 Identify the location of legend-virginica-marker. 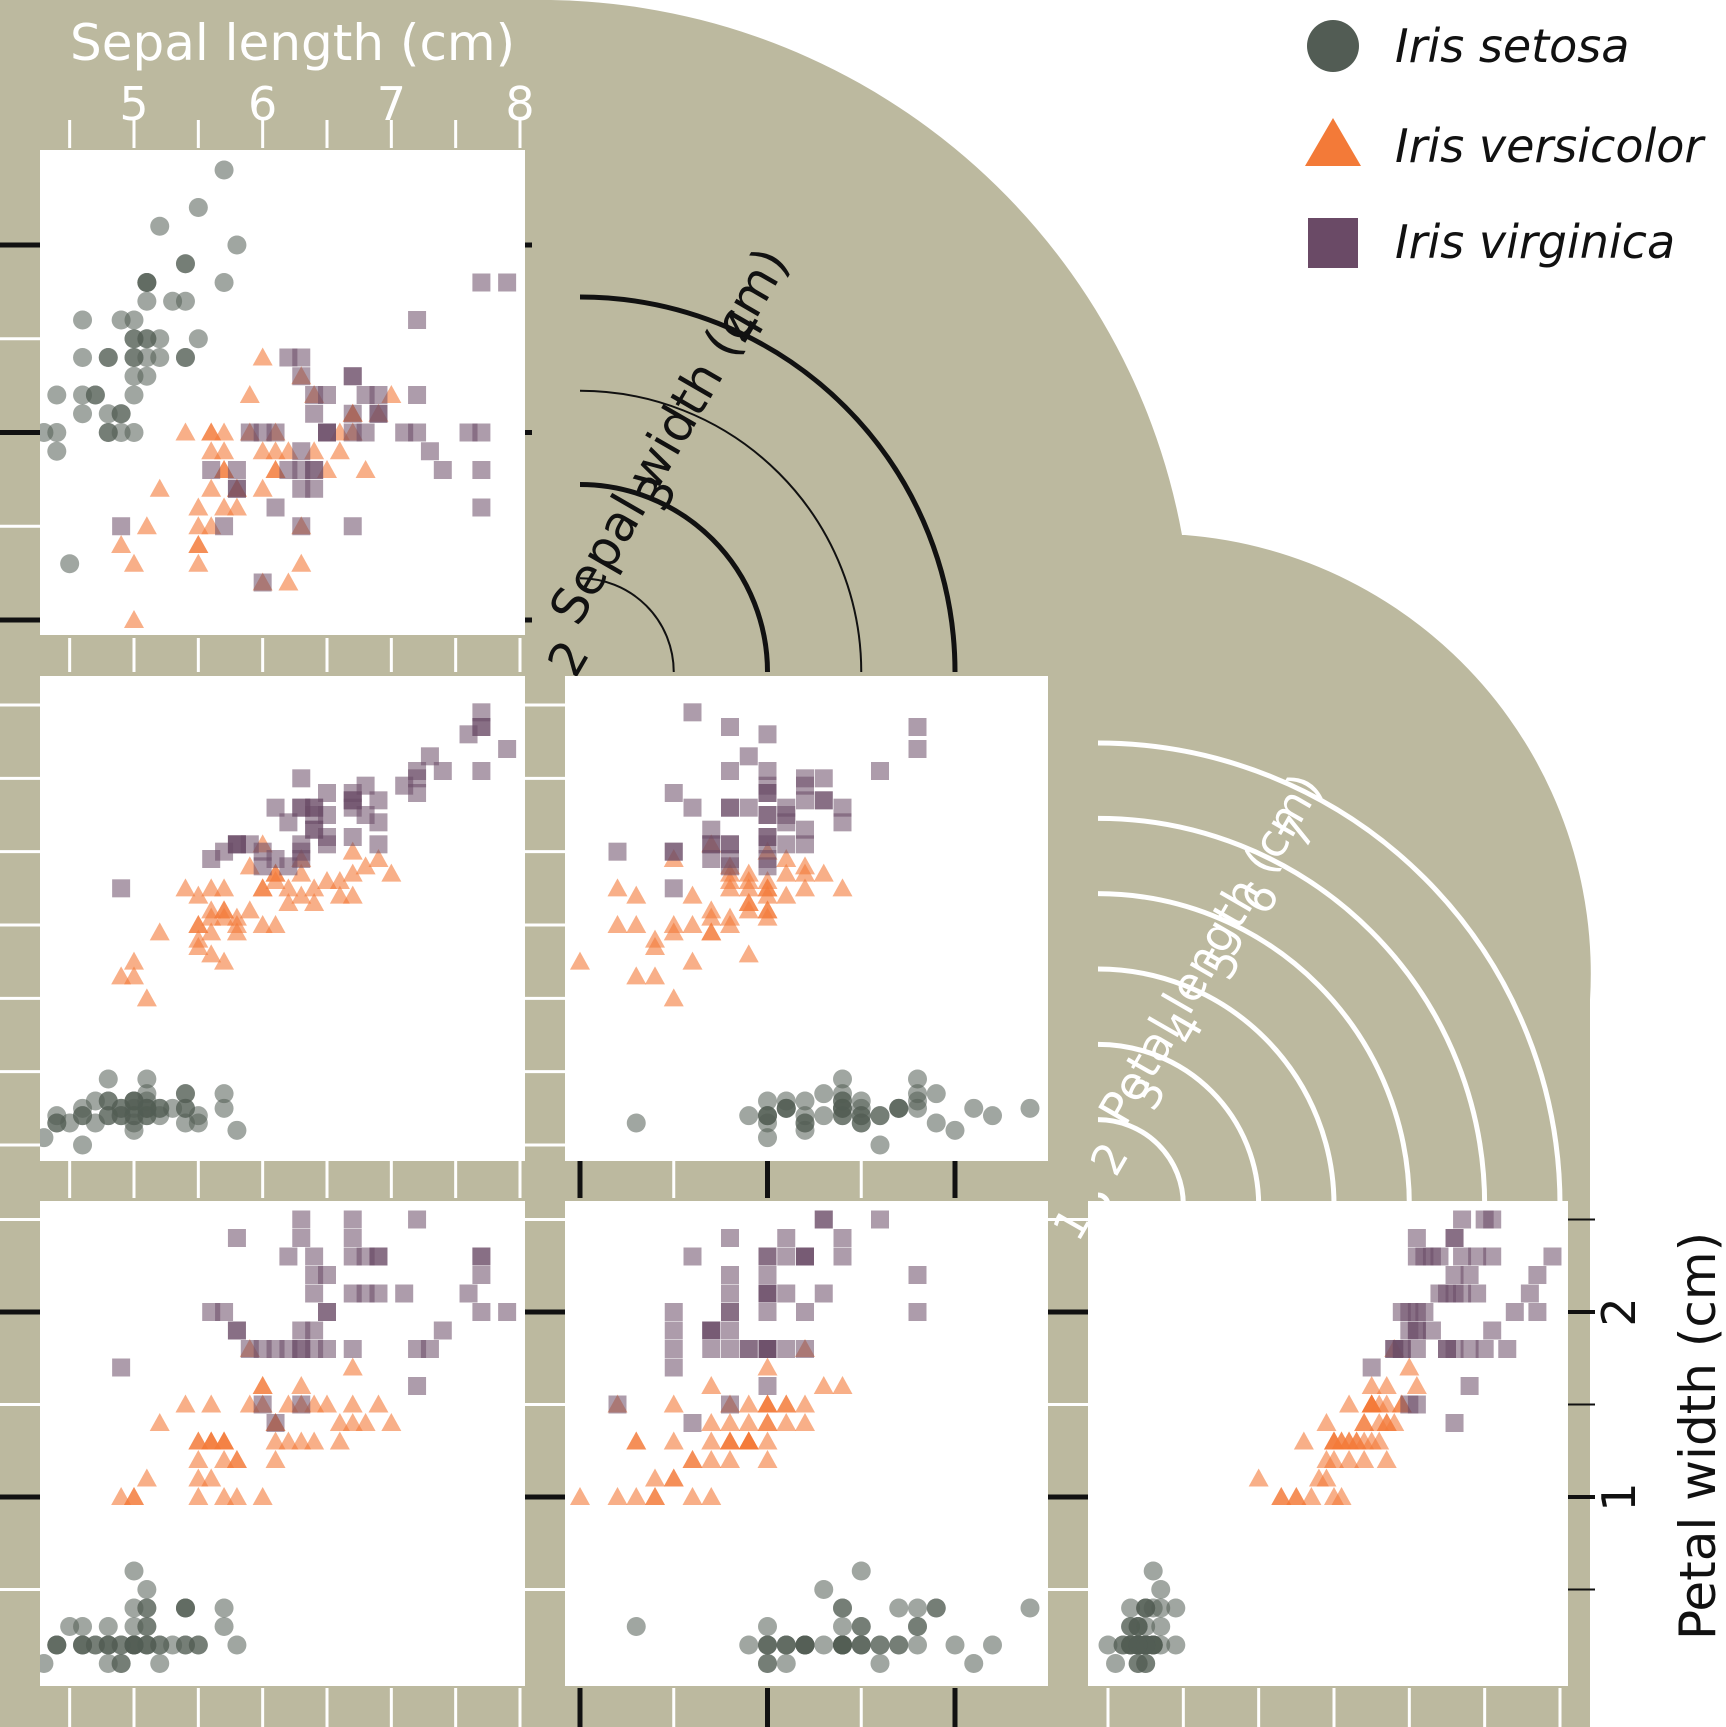
(1333, 243).